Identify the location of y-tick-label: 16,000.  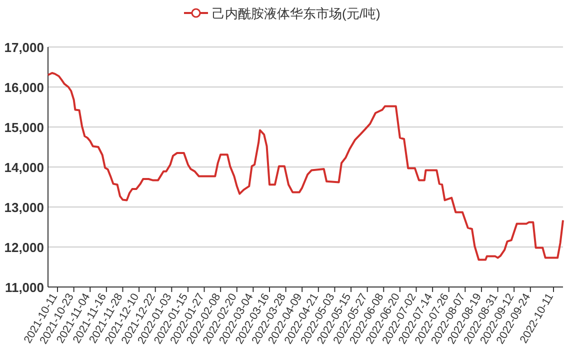
(24, 87).